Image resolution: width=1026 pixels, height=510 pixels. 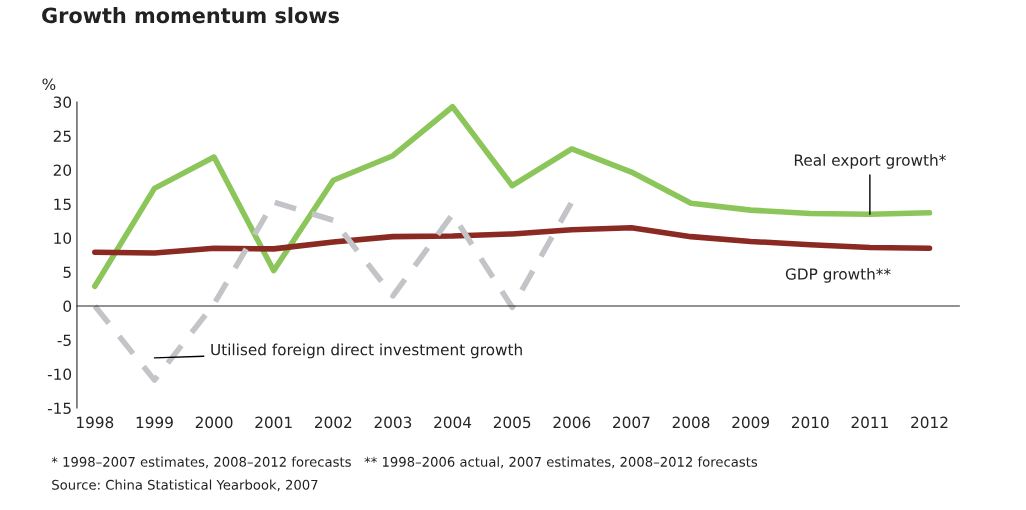 What do you see at coordinates (751, 422) in the screenshot?
I see `x-tick-label: 2009` at bounding box center [751, 422].